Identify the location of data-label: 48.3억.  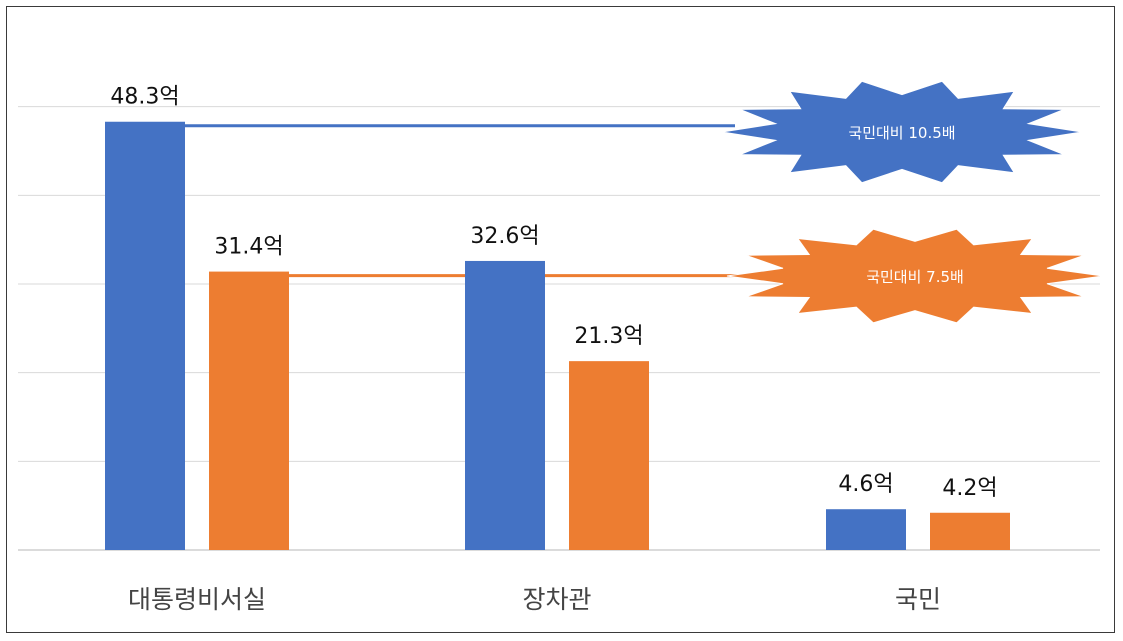
(144, 97).